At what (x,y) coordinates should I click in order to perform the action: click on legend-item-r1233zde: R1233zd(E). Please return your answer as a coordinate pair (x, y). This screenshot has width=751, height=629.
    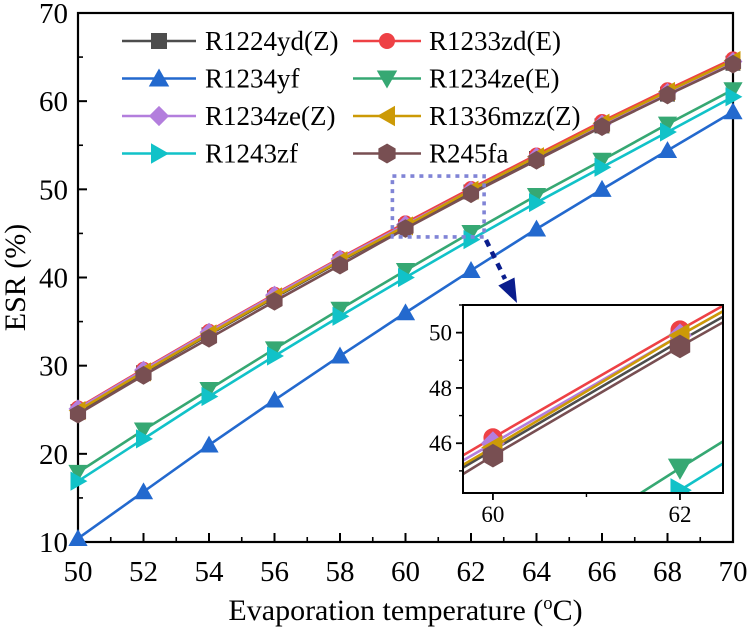
    Looking at the image, I should click on (457, 41).